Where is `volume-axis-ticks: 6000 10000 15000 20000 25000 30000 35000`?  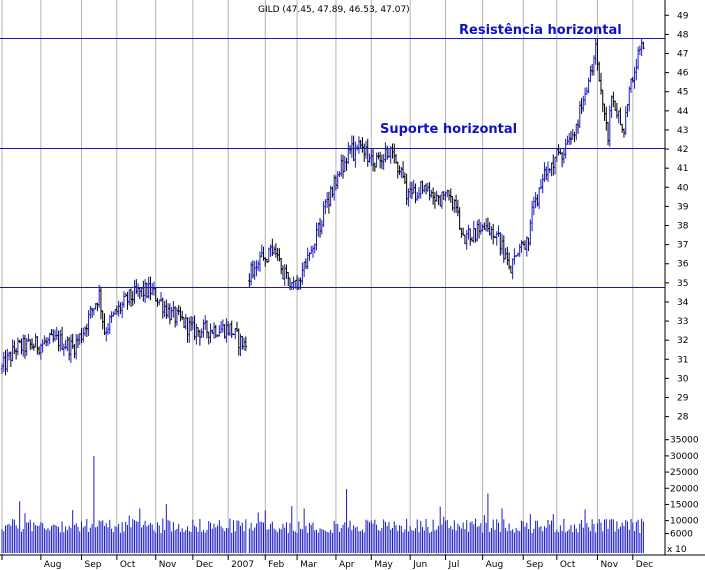 volume-axis-ticks: 6000 10000 15000 20000 25000 30000 35000 is located at coordinates (682, 488).